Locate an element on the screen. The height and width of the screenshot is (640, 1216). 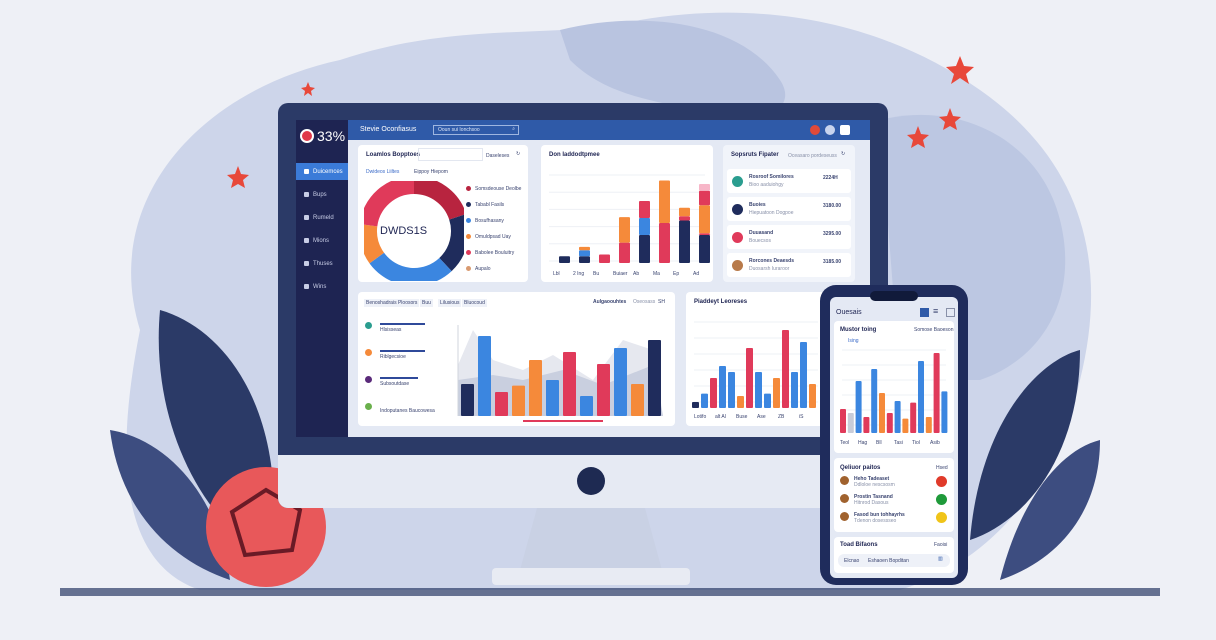
user-icon is located at coordinates (845, 130).